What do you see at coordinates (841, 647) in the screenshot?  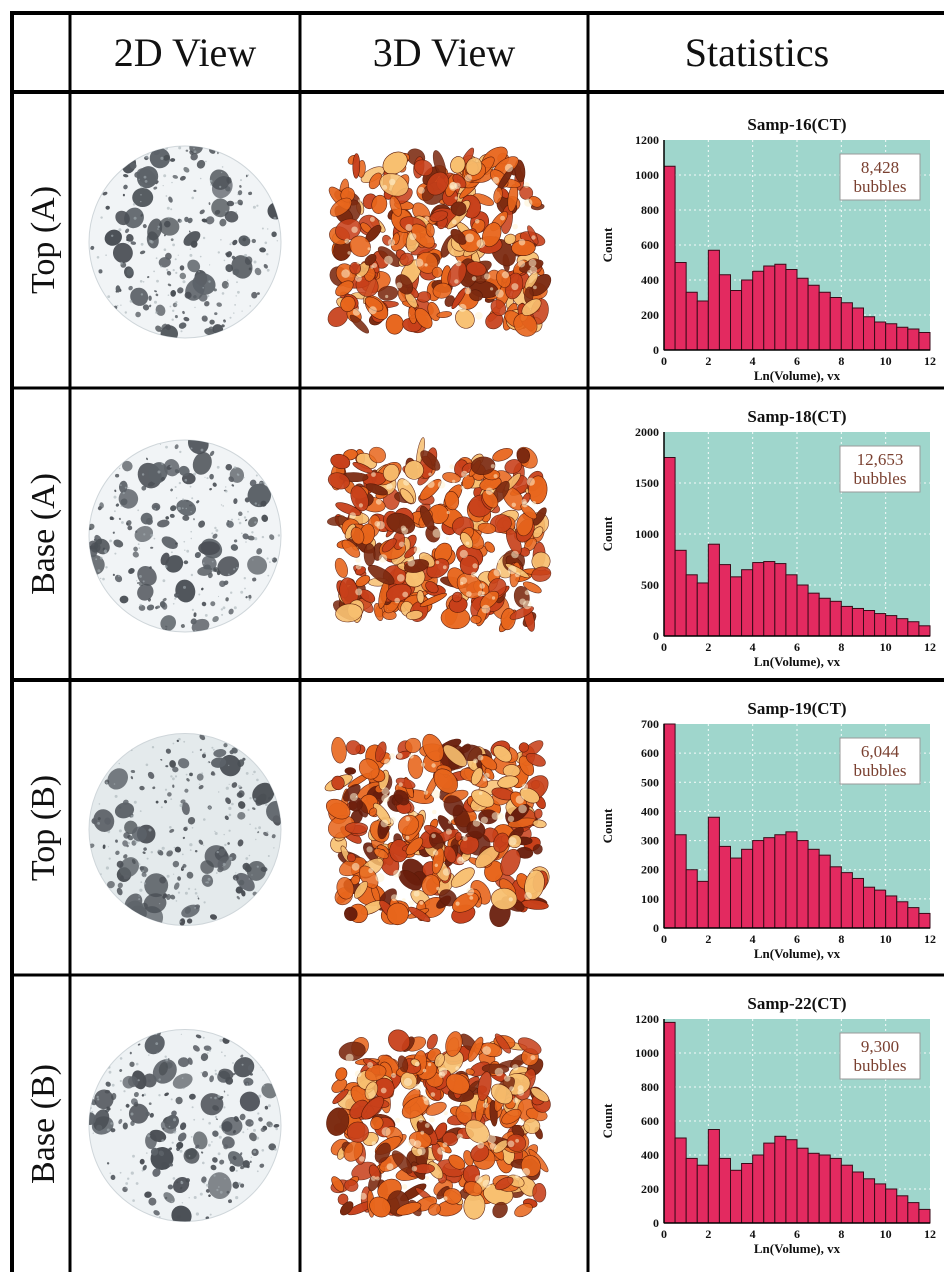 I see `x-tick-label: 8` at bounding box center [841, 647].